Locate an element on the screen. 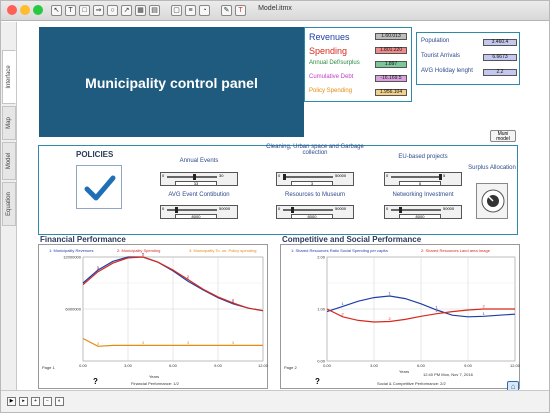  tab-model: Model is located at coordinates (9, 161).